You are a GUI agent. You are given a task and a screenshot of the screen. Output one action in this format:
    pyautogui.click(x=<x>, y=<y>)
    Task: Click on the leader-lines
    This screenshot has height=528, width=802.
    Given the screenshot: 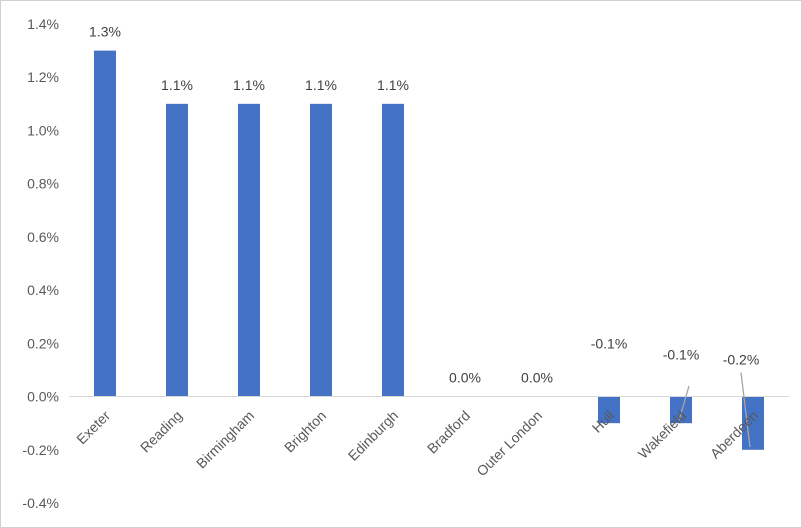 What is the action you would take?
    pyautogui.click(x=714, y=410)
    